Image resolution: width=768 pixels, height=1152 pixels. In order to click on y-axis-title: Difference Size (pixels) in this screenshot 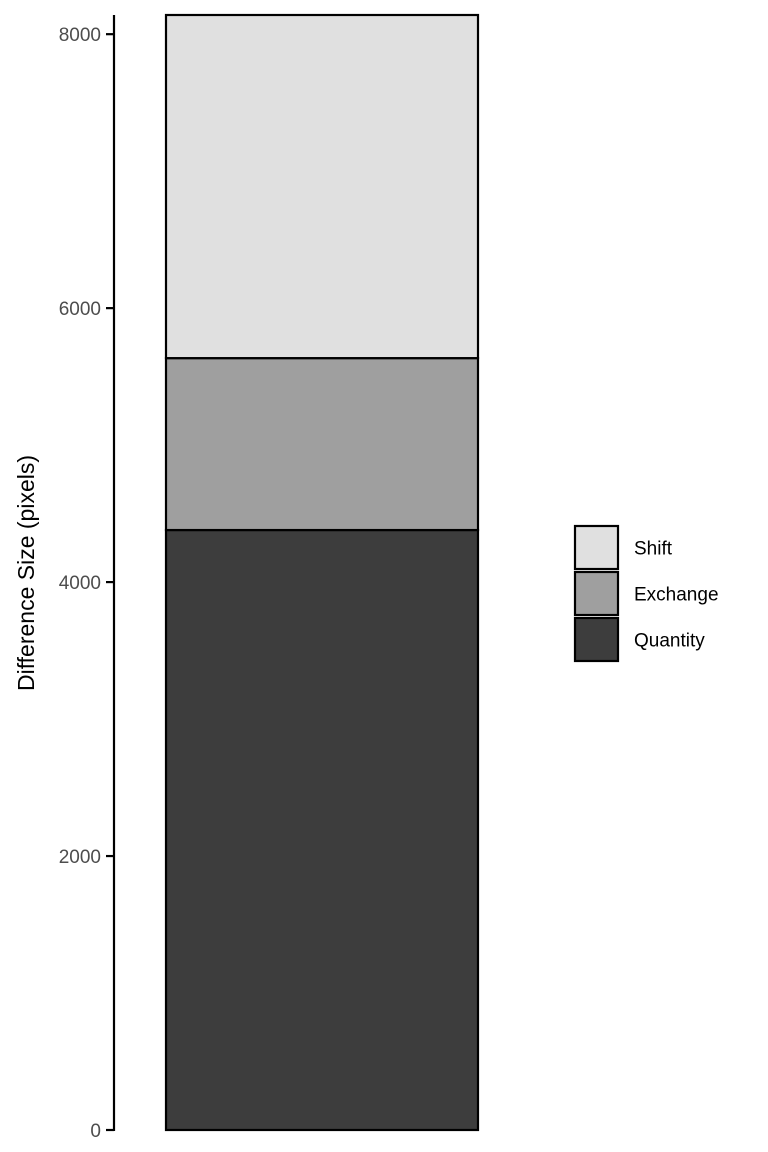, I will do `click(26, 573)`.